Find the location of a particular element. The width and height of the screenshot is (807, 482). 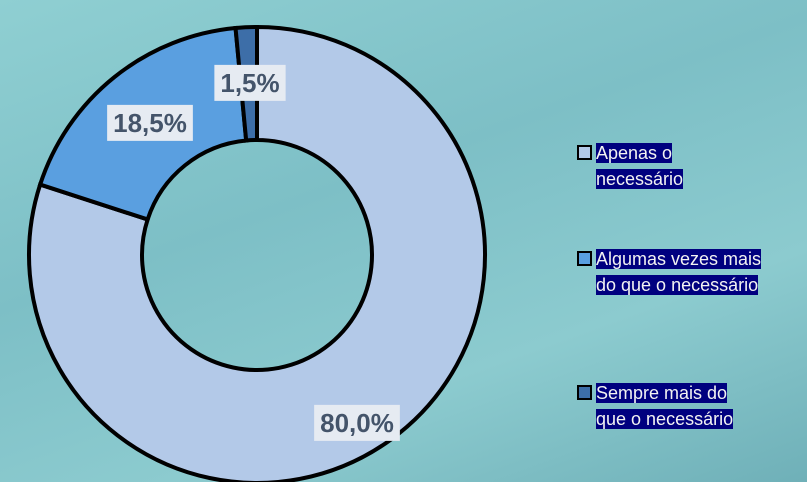

legend-label: Apenas o necessário is located at coordinates (640, 166).